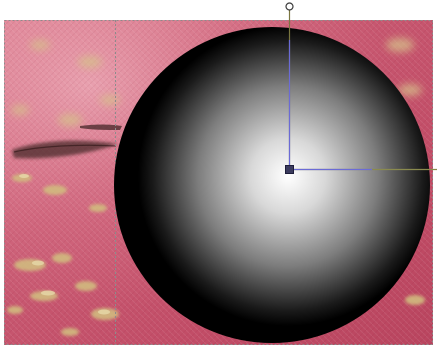  What do you see at coordinates (289, 6) in the screenshot?
I see `rotation-handle-icon` at bounding box center [289, 6].